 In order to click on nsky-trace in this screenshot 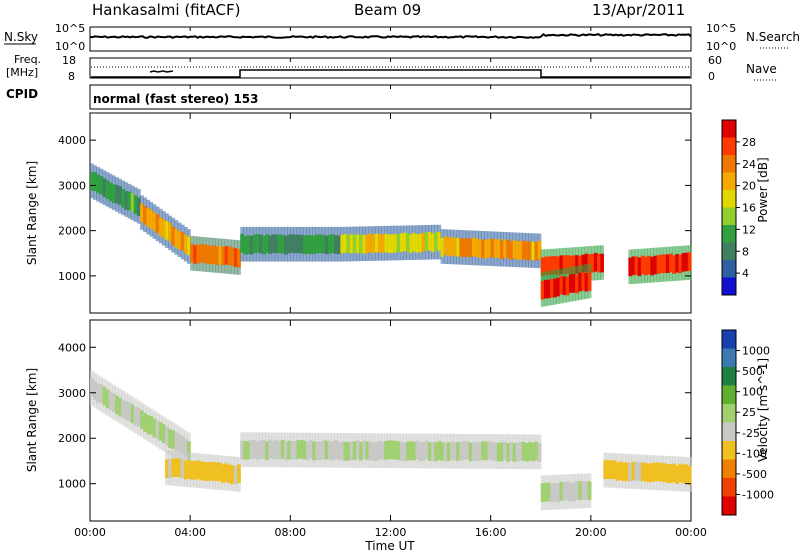, I will do `click(390, 36)`.